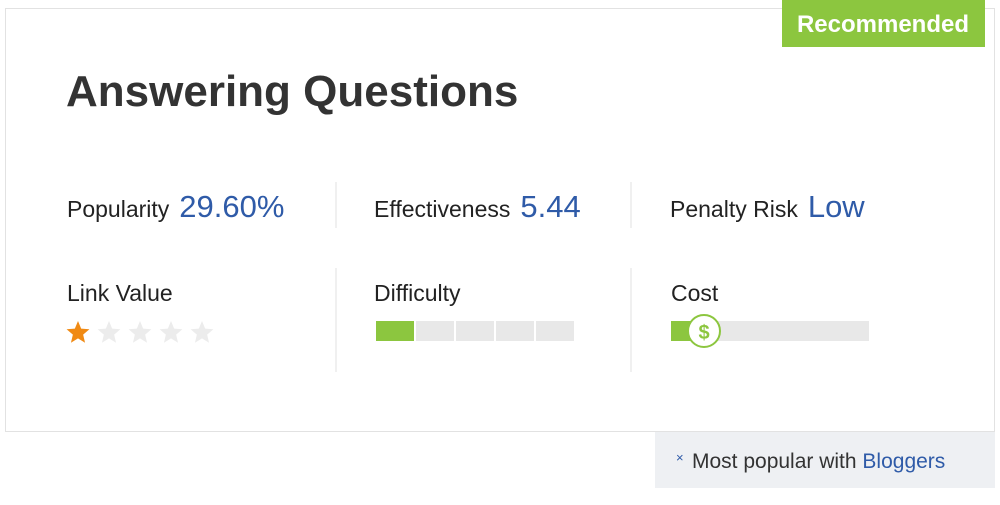 The width and height of the screenshot is (1000, 505). What do you see at coordinates (231, 206) in the screenshot?
I see `metric-value: 29.60%` at bounding box center [231, 206].